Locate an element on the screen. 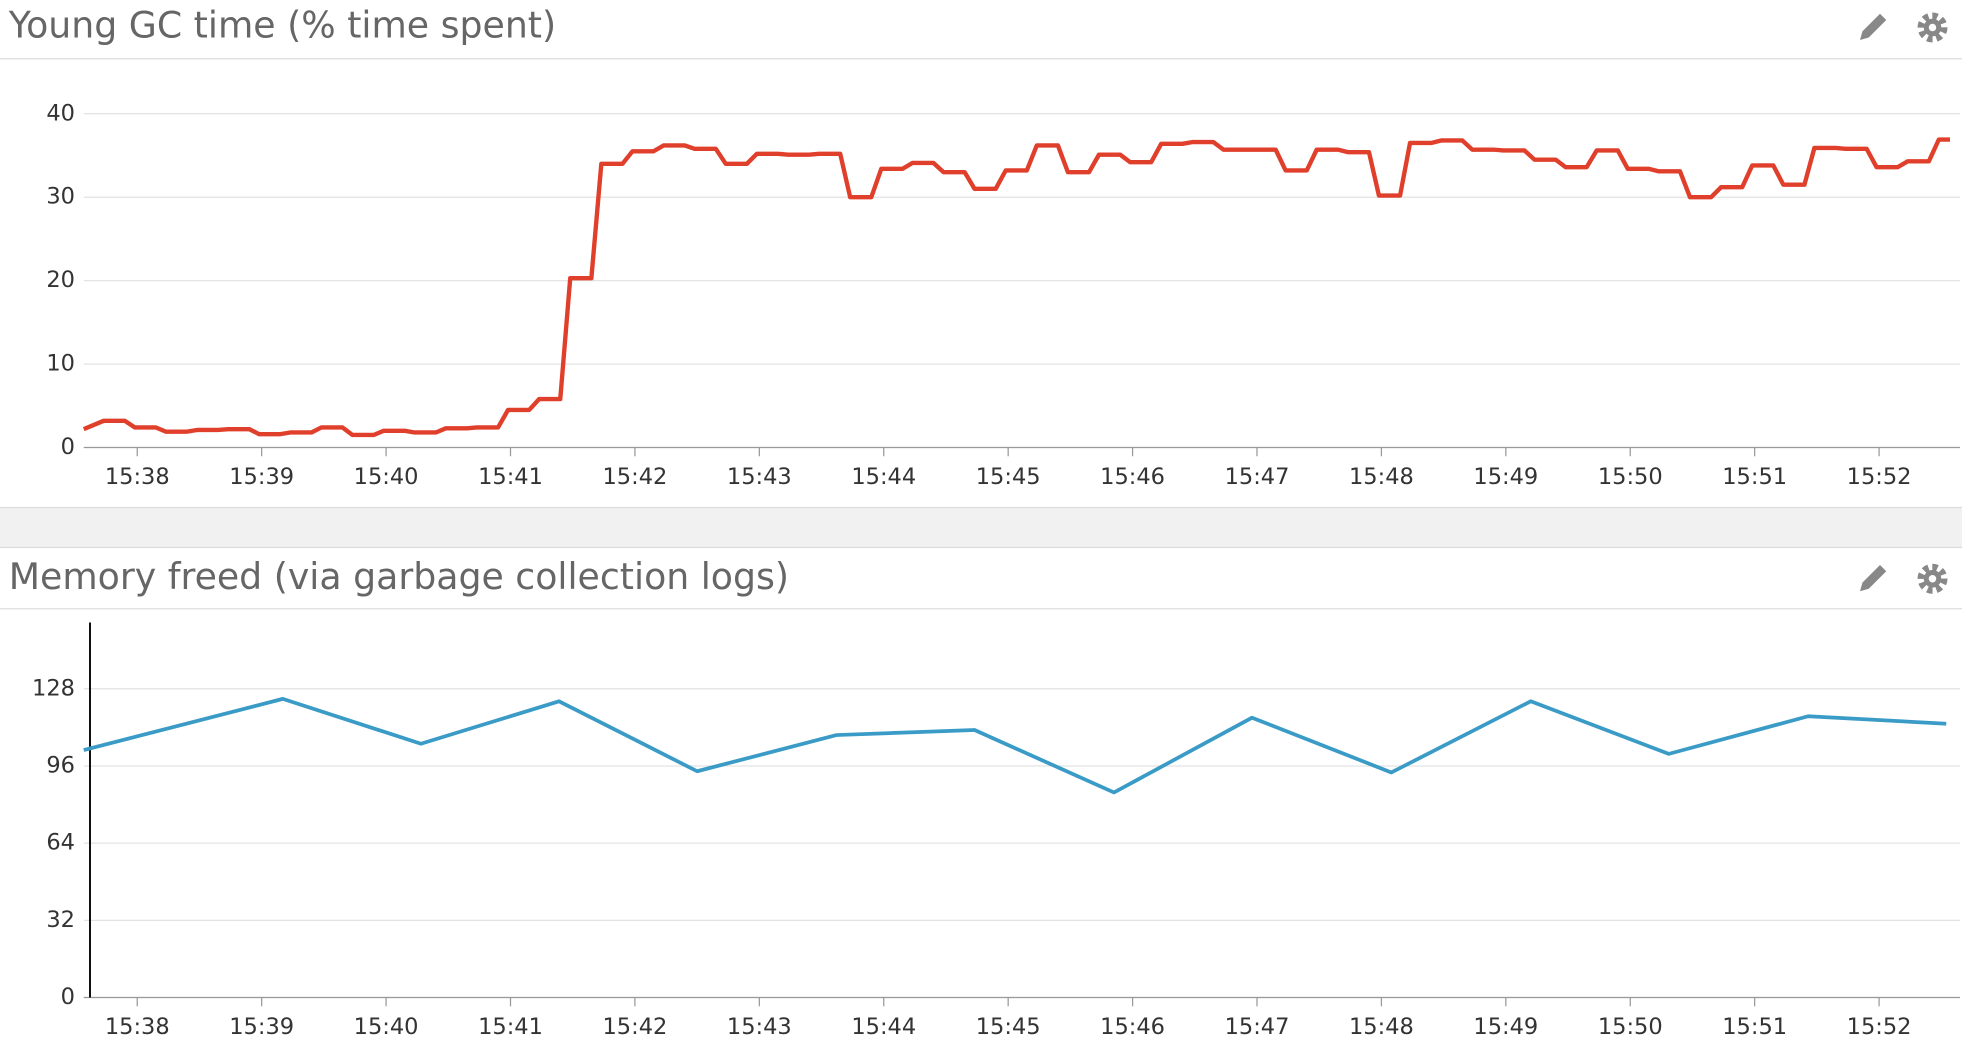 The image size is (1962, 1053). y-tick-label: 30 is located at coordinates (60, 197).